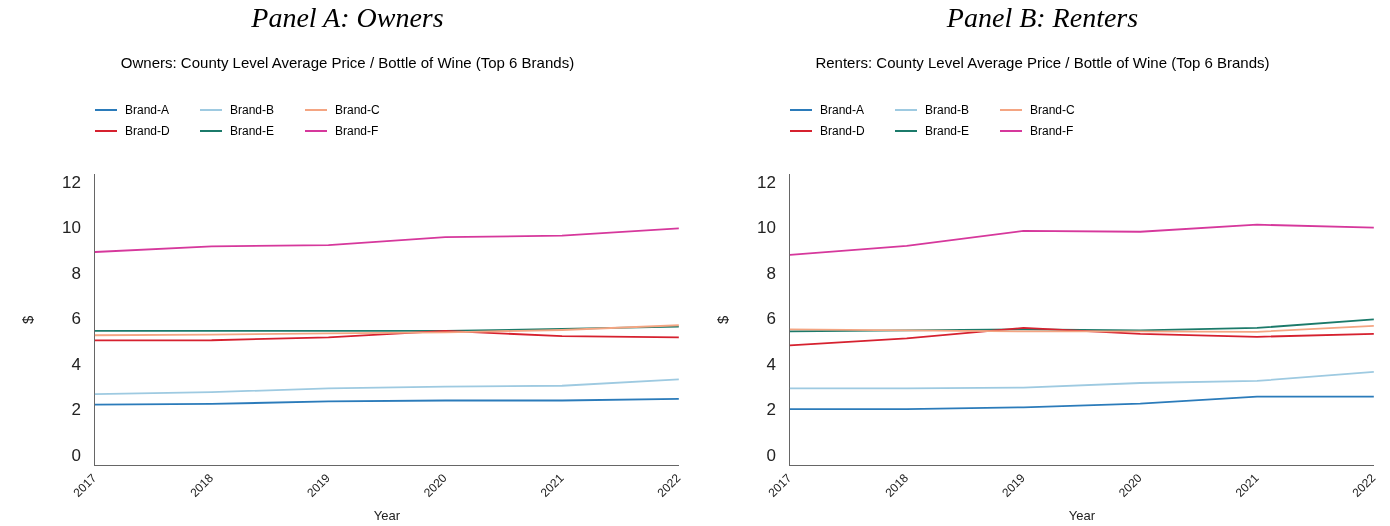 The image size is (1390, 526). I want to click on chart-subtitle: Renters: County Level Average Price / Bottle of Wine (Top 6 Brands), so click(1042, 62).